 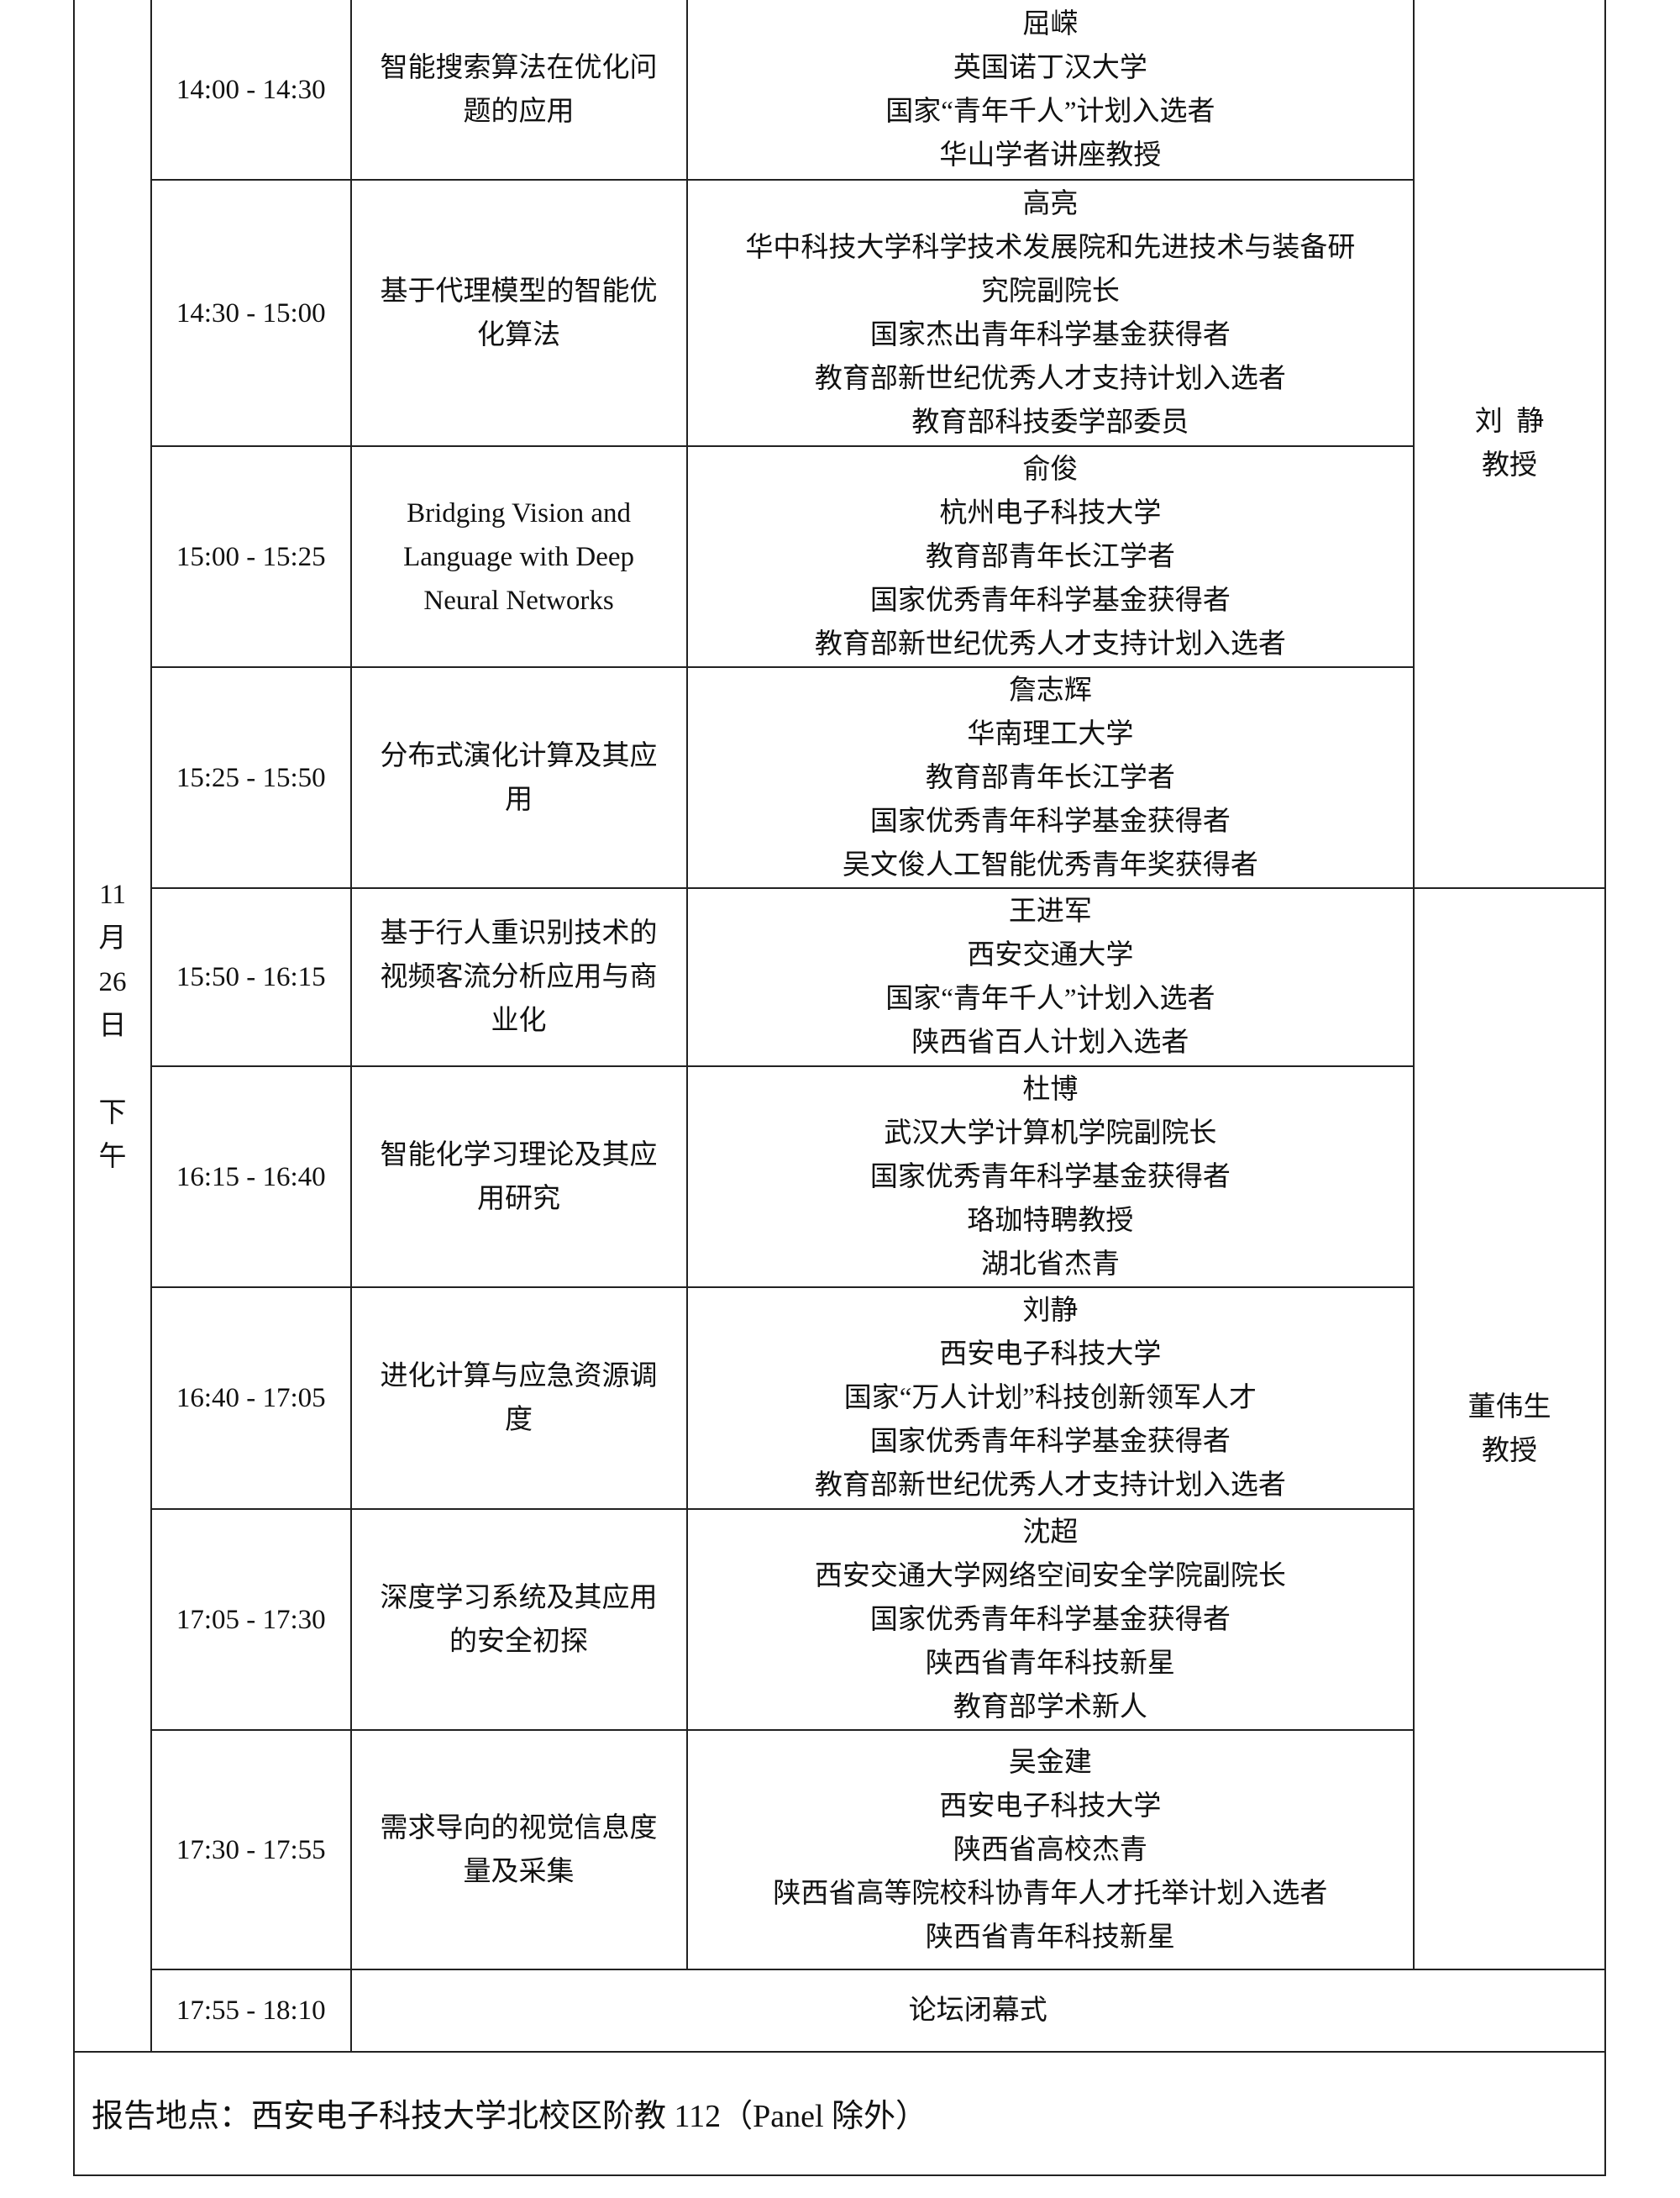 I want to click on venue-text: 报告地点：西安电子科技大学北校区阶教 112（Panel 除外）, so click(x=510, y=2116).